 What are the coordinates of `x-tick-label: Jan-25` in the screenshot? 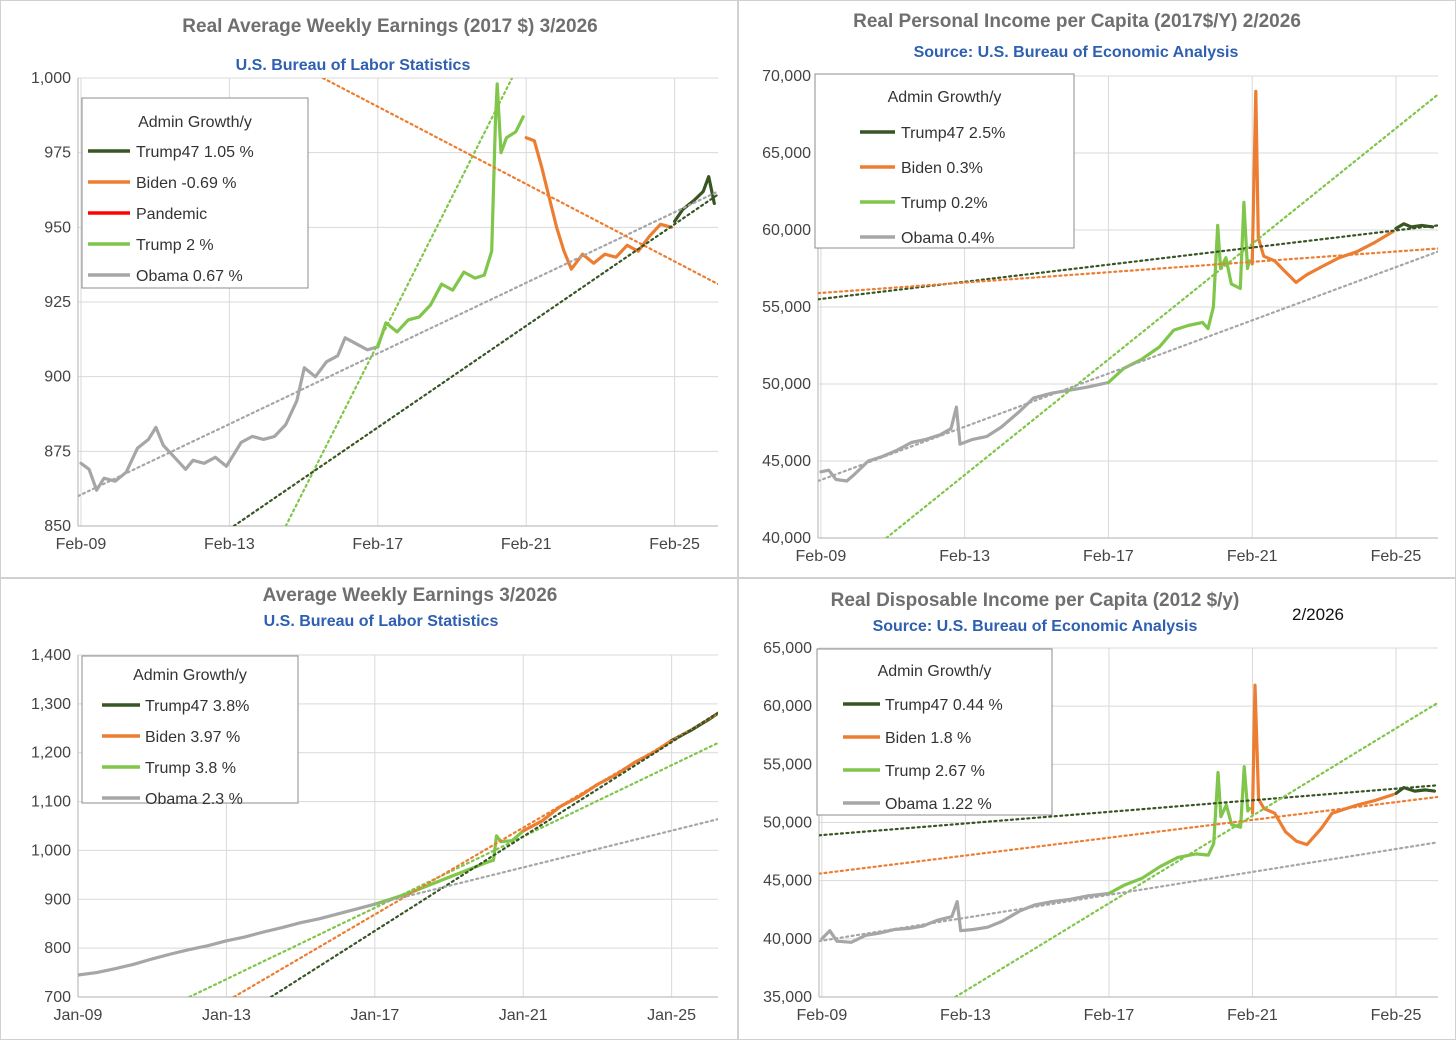 It's located at (671, 1015).